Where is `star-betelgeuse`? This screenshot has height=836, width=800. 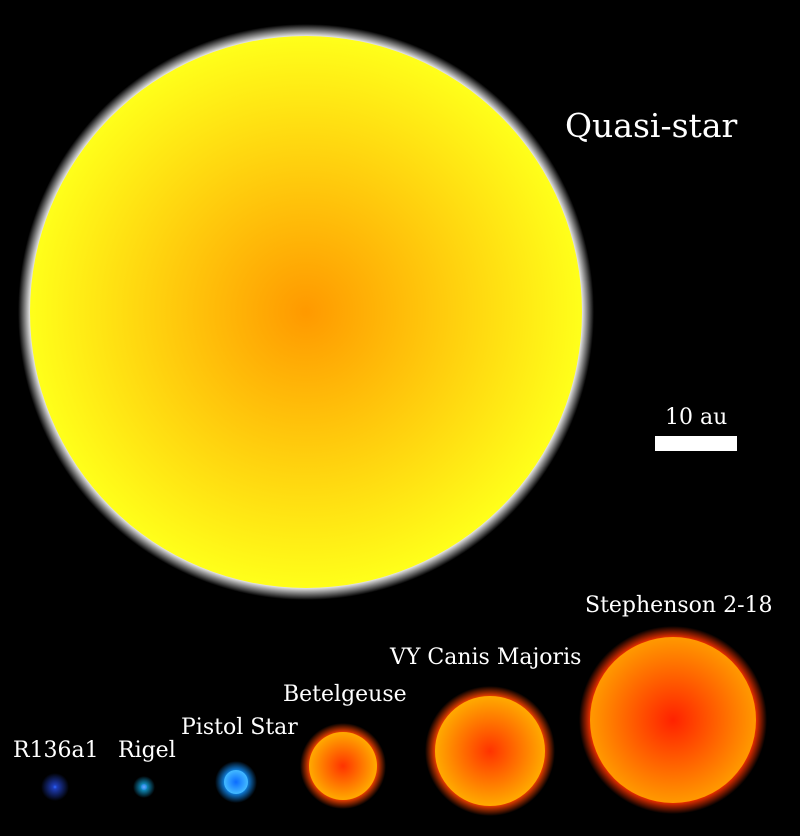 star-betelgeuse is located at coordinates (343, 766).